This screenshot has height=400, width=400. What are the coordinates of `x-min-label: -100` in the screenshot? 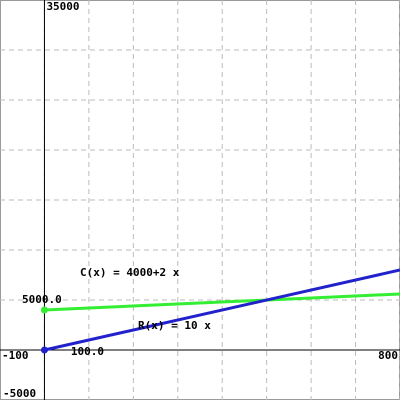 It's located at (15, 355).